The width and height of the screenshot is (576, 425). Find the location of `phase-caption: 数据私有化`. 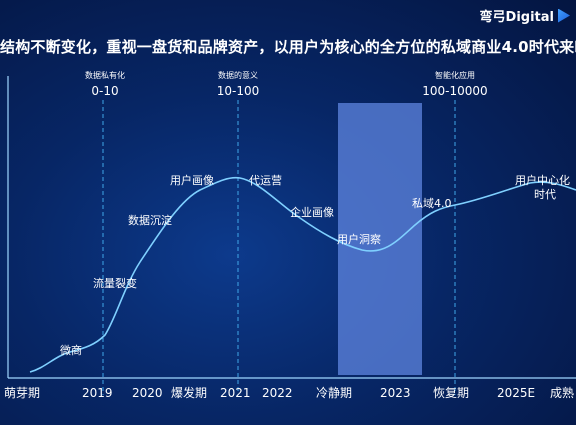

phase-caption: 数据私有化 is located at coordinates (105, 75).